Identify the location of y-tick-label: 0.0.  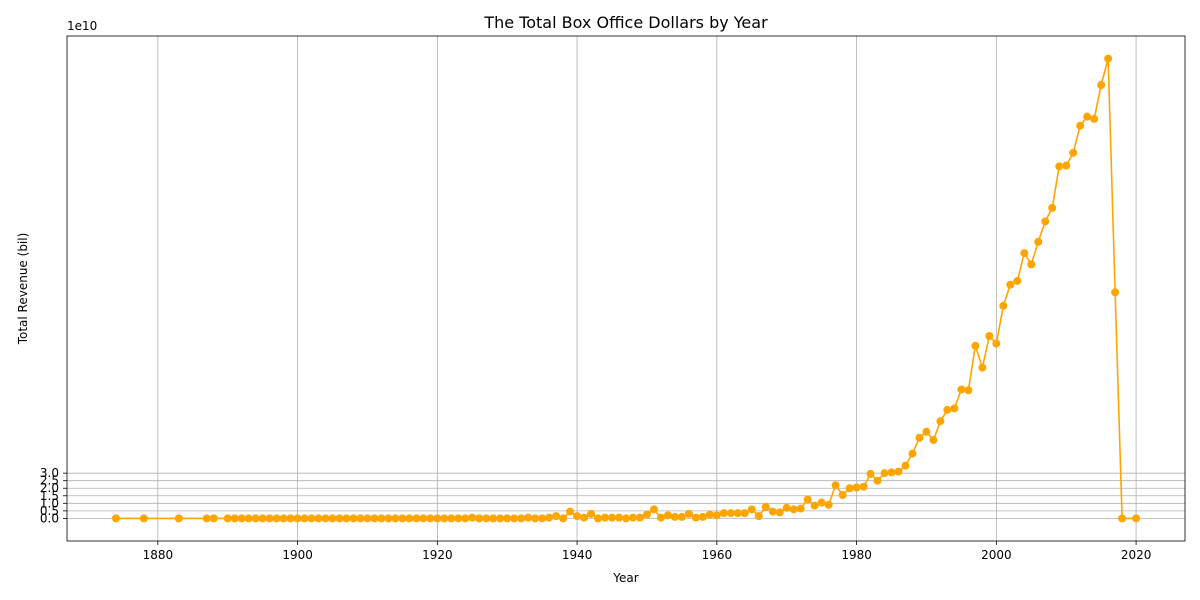
(49, 518).